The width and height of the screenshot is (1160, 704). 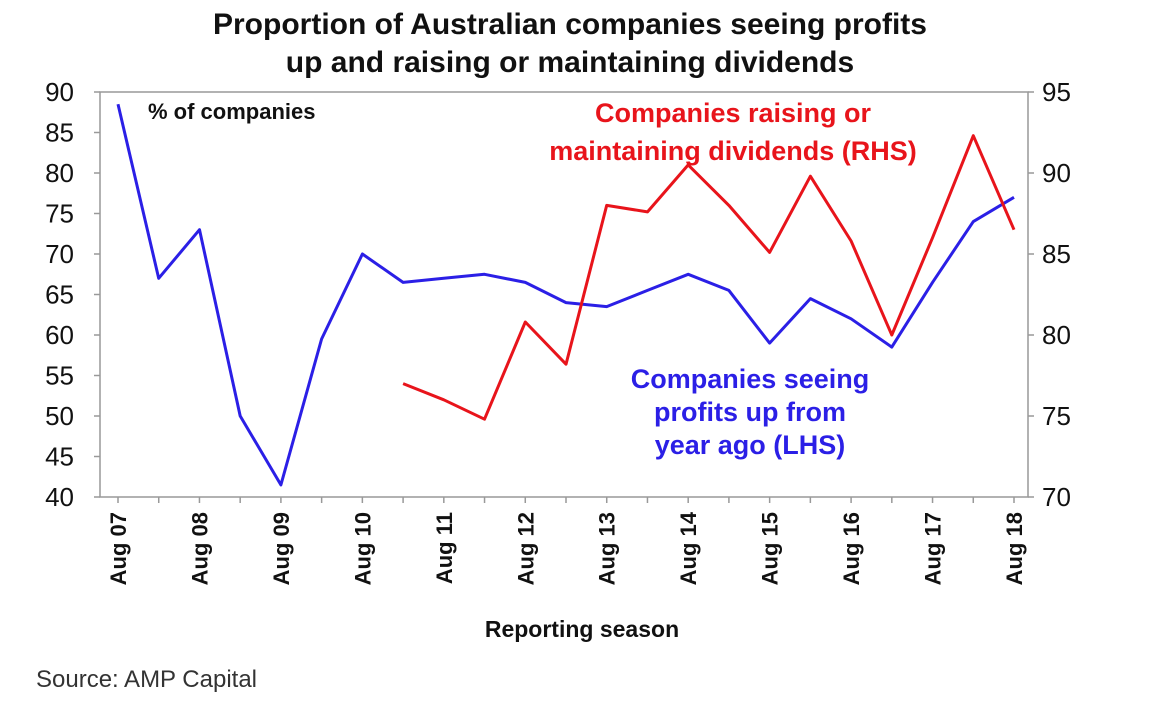 What do you see at coordinates (59, 457) in the screenshot?
I see `left-tick-label: 45` at bounding box center [59, 457].